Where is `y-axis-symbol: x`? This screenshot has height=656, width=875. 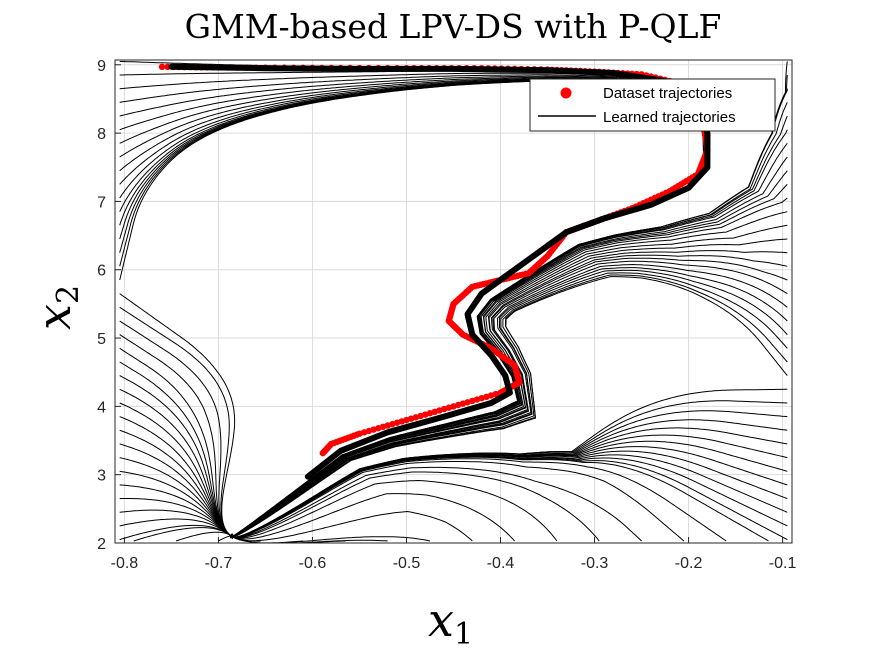
y-axis-symbol: x is located at coordinates (54, 317).